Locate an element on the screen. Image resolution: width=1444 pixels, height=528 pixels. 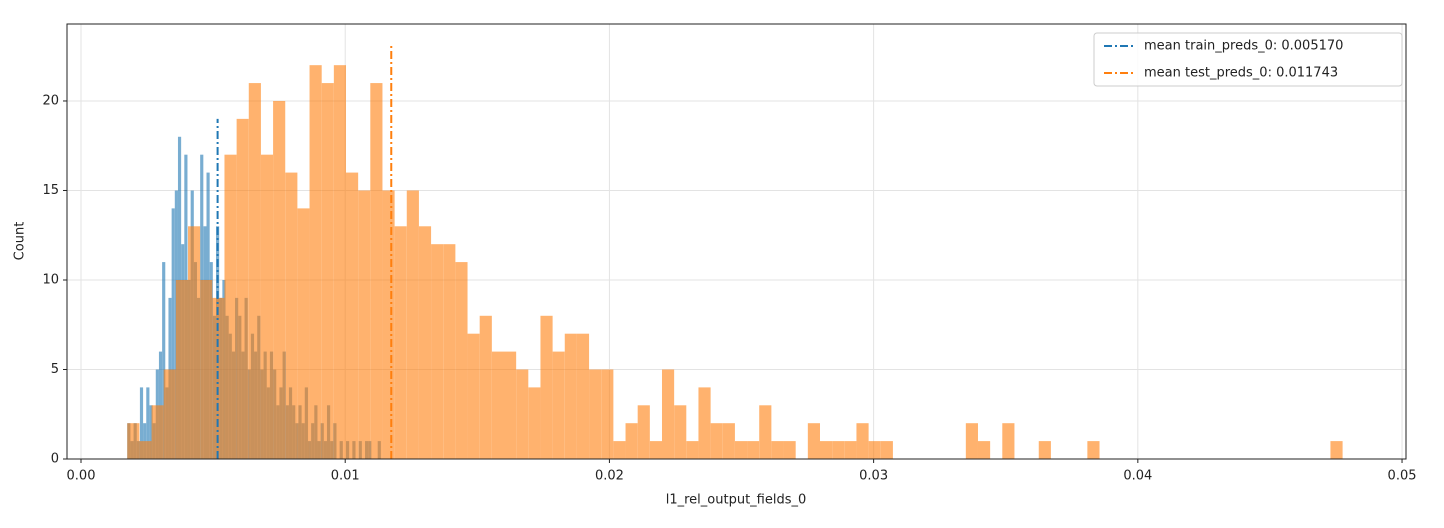
legend-label: mean train_preds_0: 0.005170 is located at coordinates (1243, 46).